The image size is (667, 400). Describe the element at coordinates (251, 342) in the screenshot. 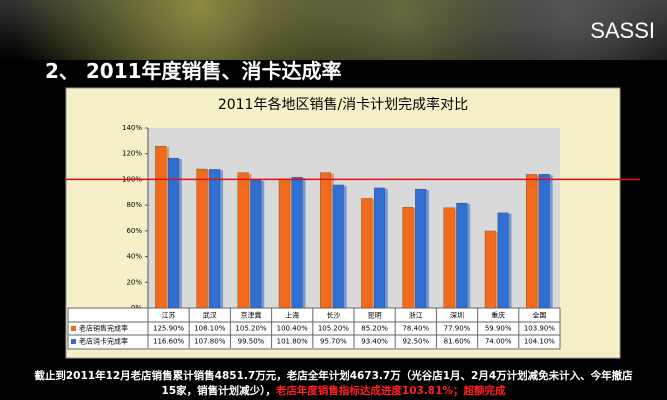

I see `data-label: 99.50%` at that location.